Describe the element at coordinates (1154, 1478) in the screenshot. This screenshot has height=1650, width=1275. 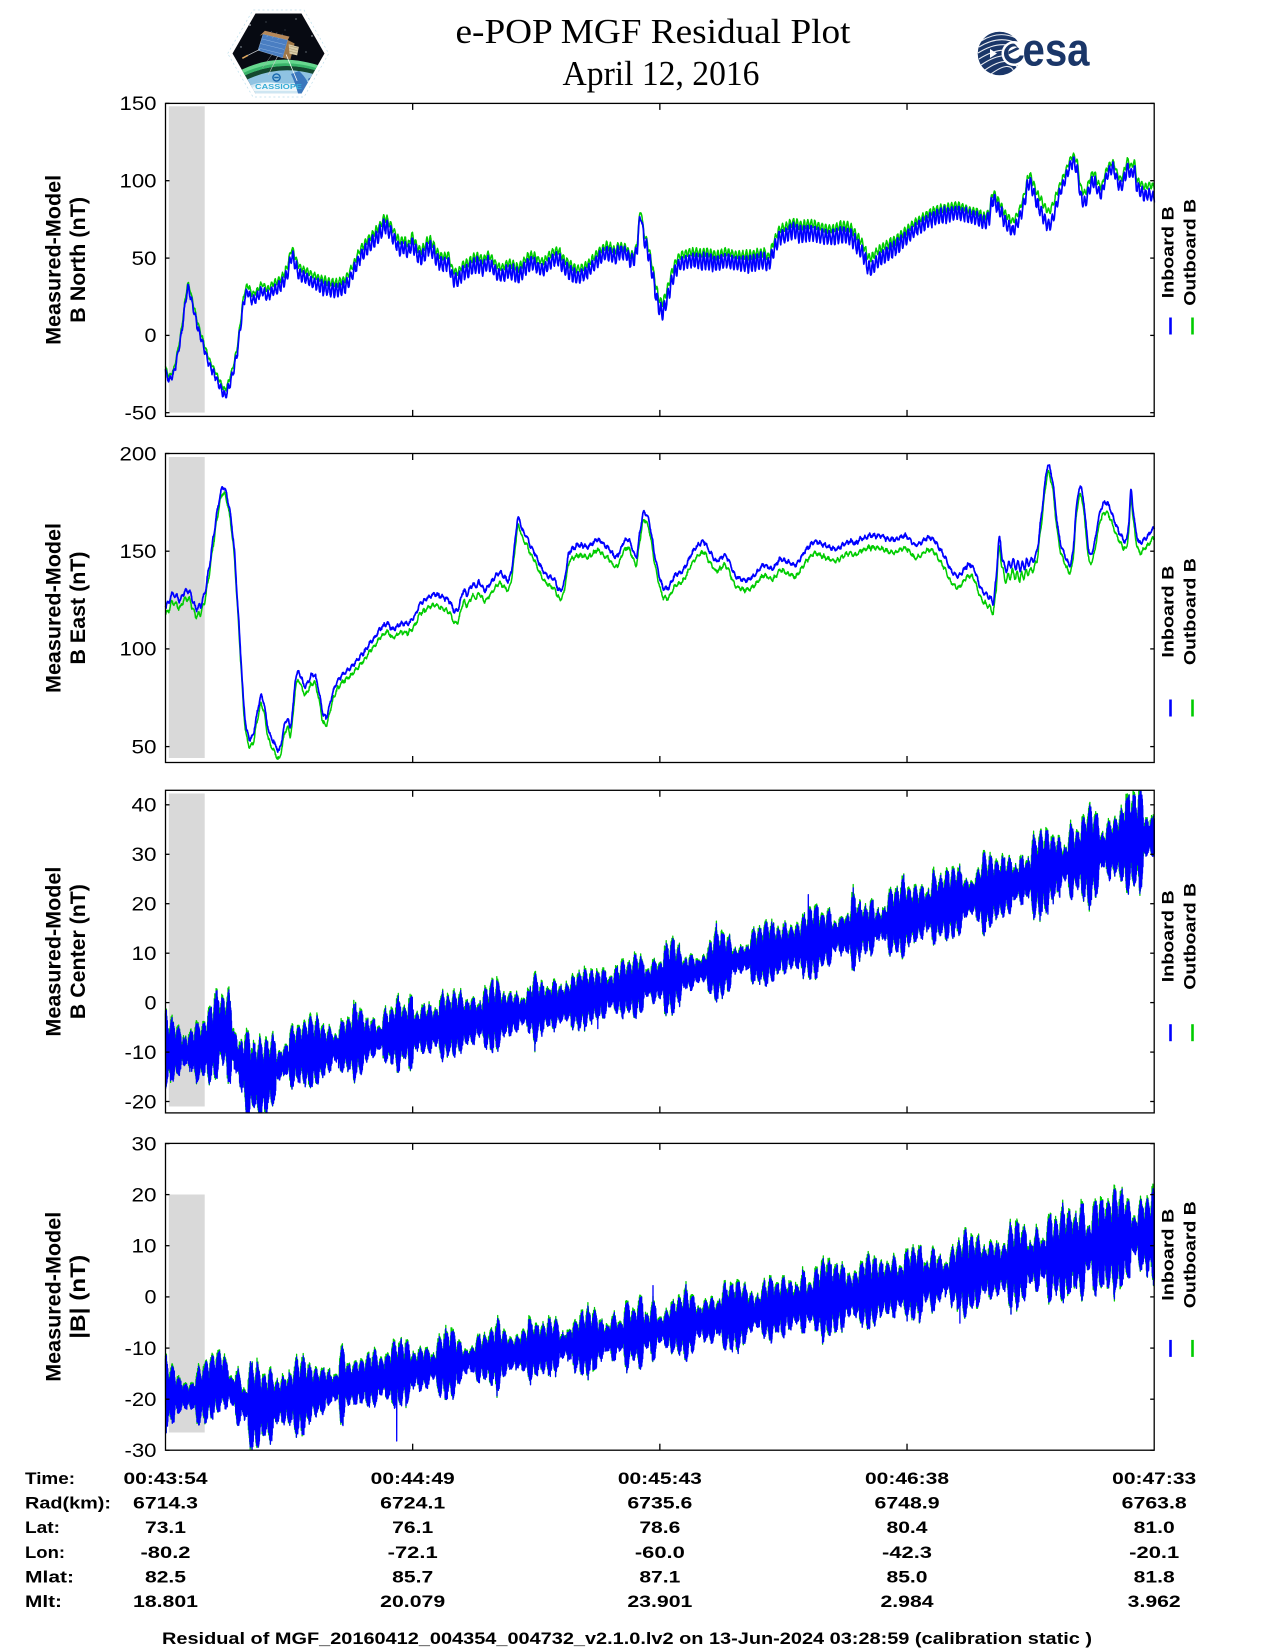
I see `svg-text: 00:47:33` at that location.